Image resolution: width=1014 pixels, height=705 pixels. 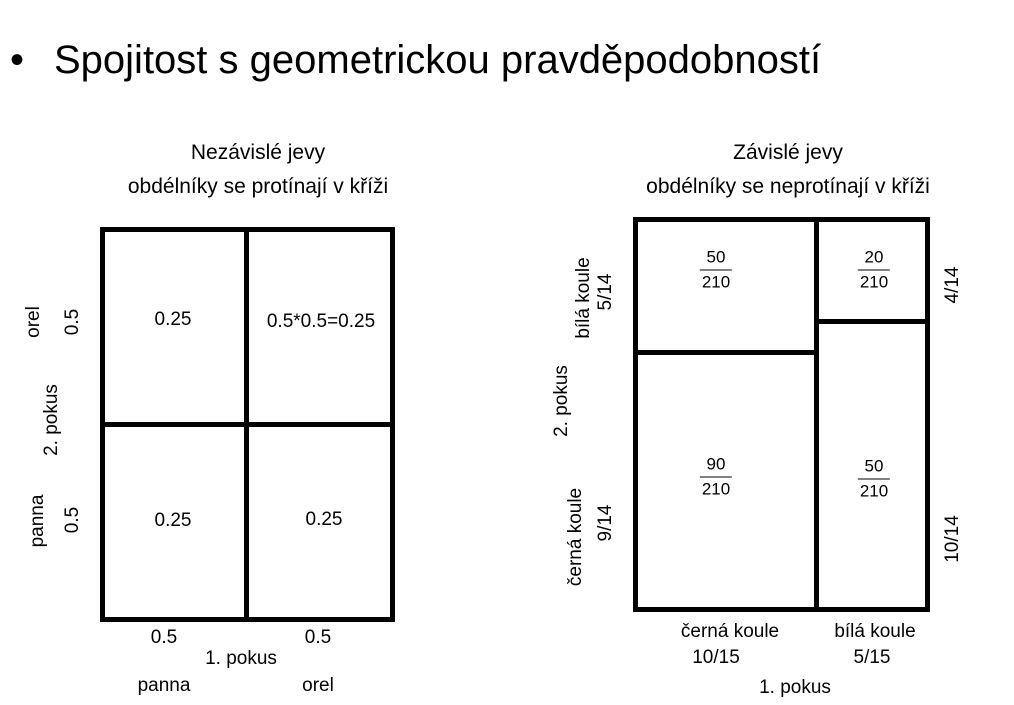 I want to click on right-y-top-name: bílá koule, so click(x=583, y=298).